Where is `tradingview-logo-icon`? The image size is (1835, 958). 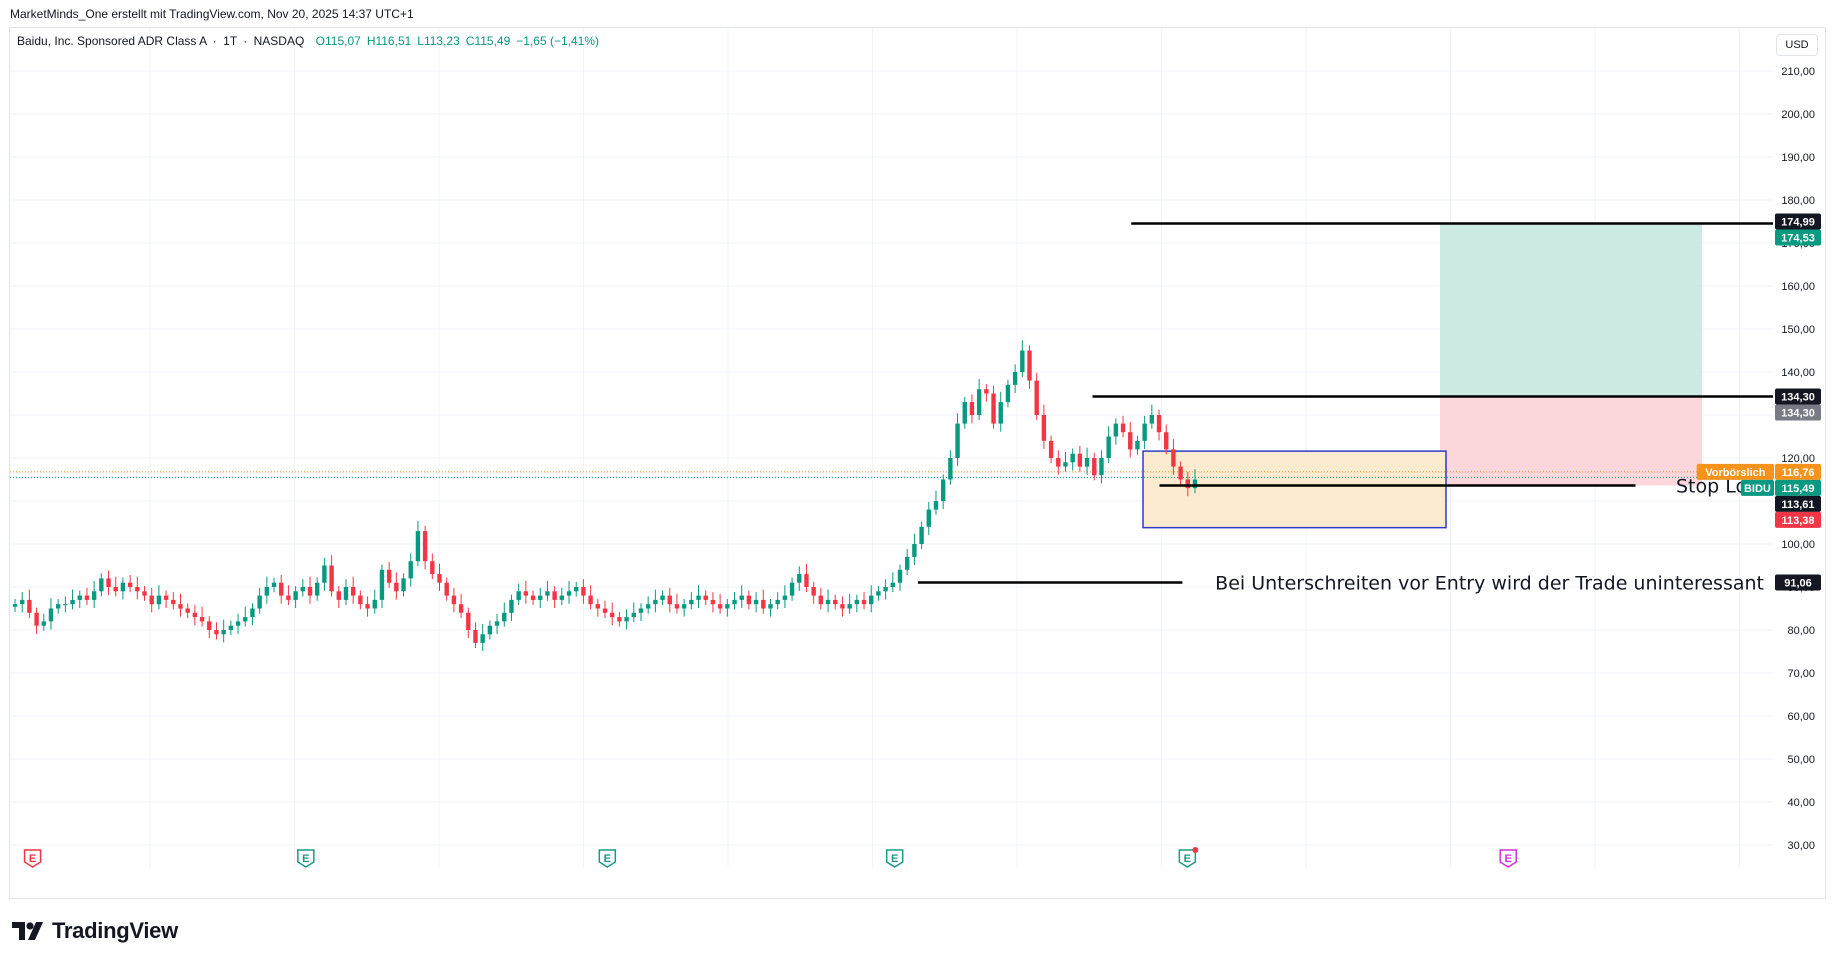 tradingview-logo-icon is located at coordinates (27, 931).